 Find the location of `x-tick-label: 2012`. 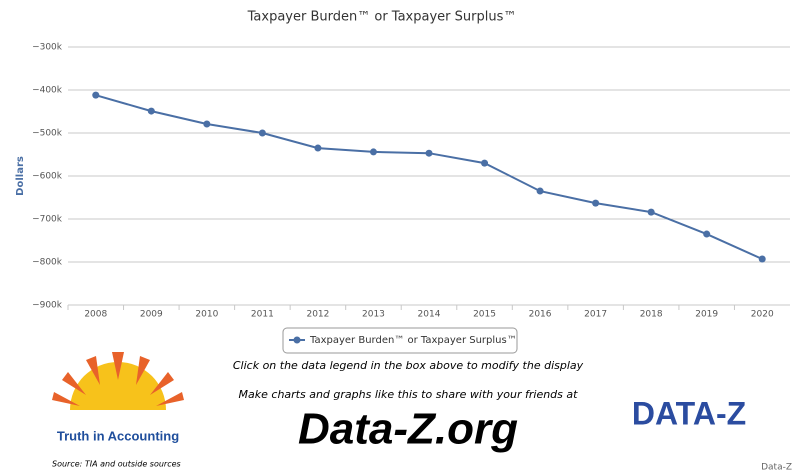

x-tick-label: 2012 is located at coordinates (317, 315).